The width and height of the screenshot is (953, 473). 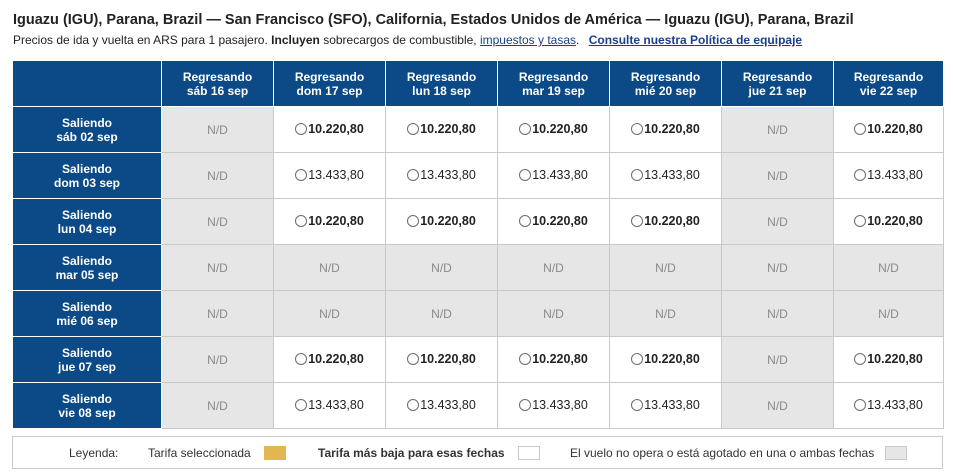 I want to click on departure-date-header: Saliendo sáb 02 sep, so click(x=87, y=129).